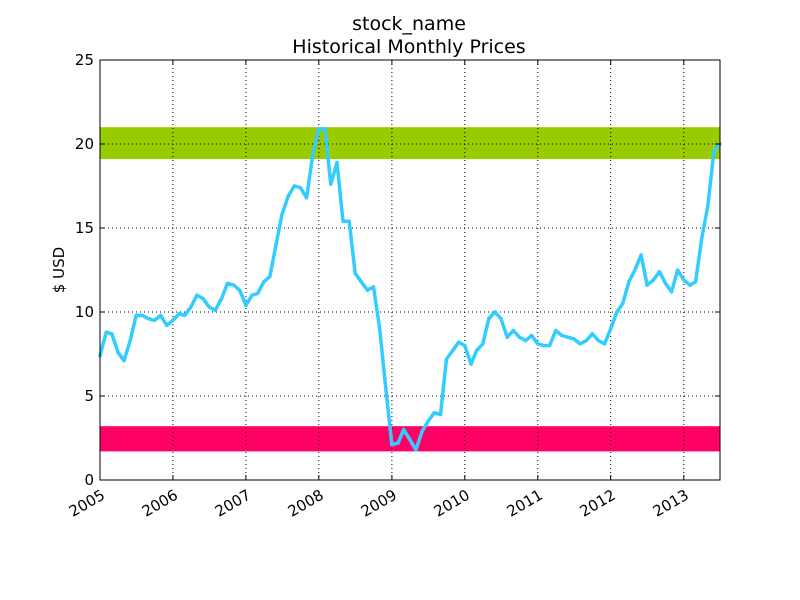  I want to click on y-tick-label: 5, so click(89, 396).